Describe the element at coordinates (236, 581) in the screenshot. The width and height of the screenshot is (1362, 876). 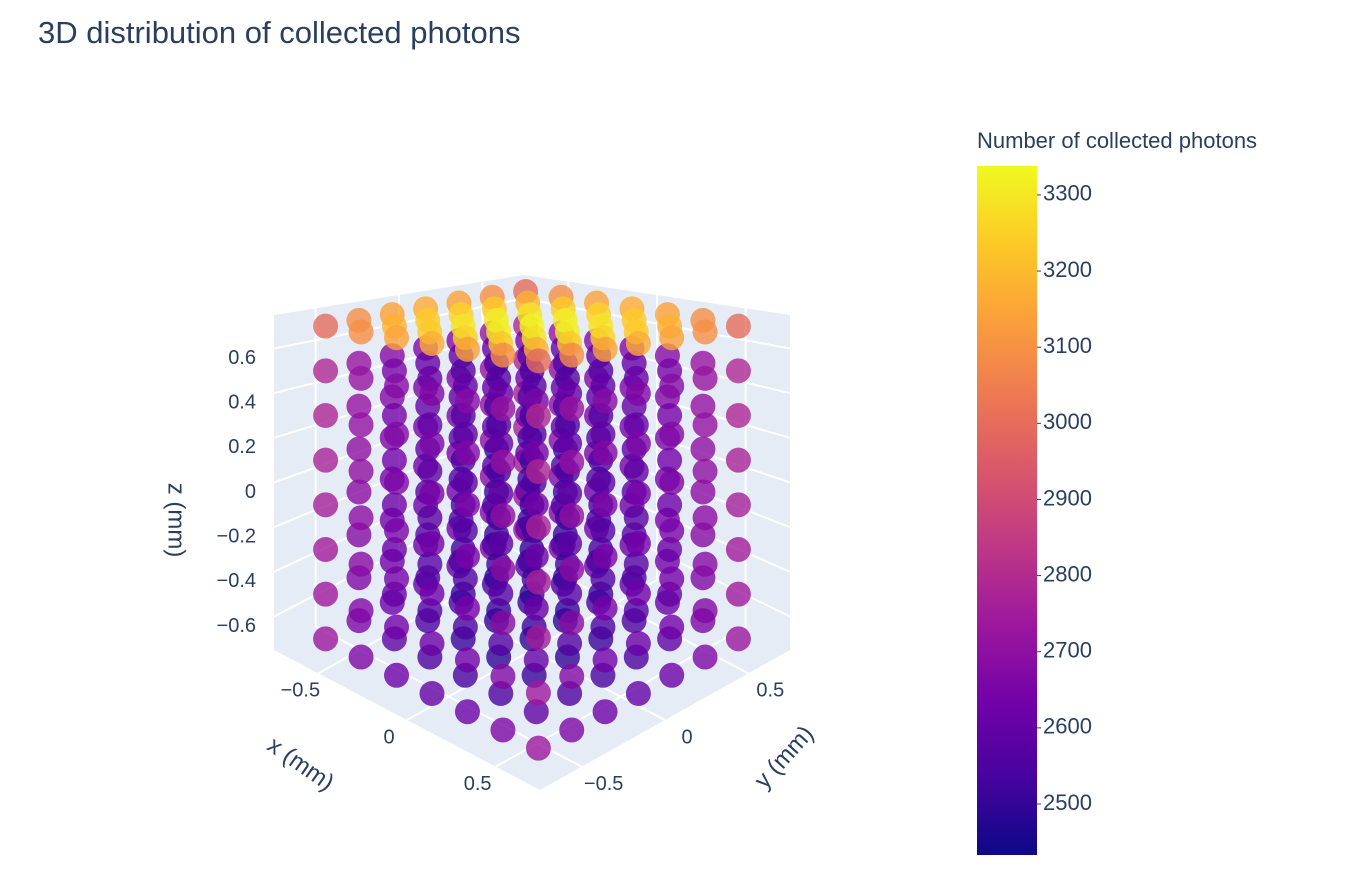
I see `z-tick-label: −0.4` at that location.